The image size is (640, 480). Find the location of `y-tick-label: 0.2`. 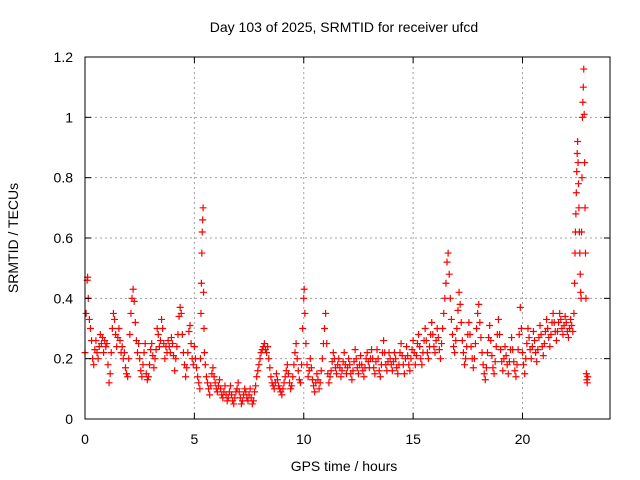

y-tick-label: 0.2 is located at coordinates (64, 359).